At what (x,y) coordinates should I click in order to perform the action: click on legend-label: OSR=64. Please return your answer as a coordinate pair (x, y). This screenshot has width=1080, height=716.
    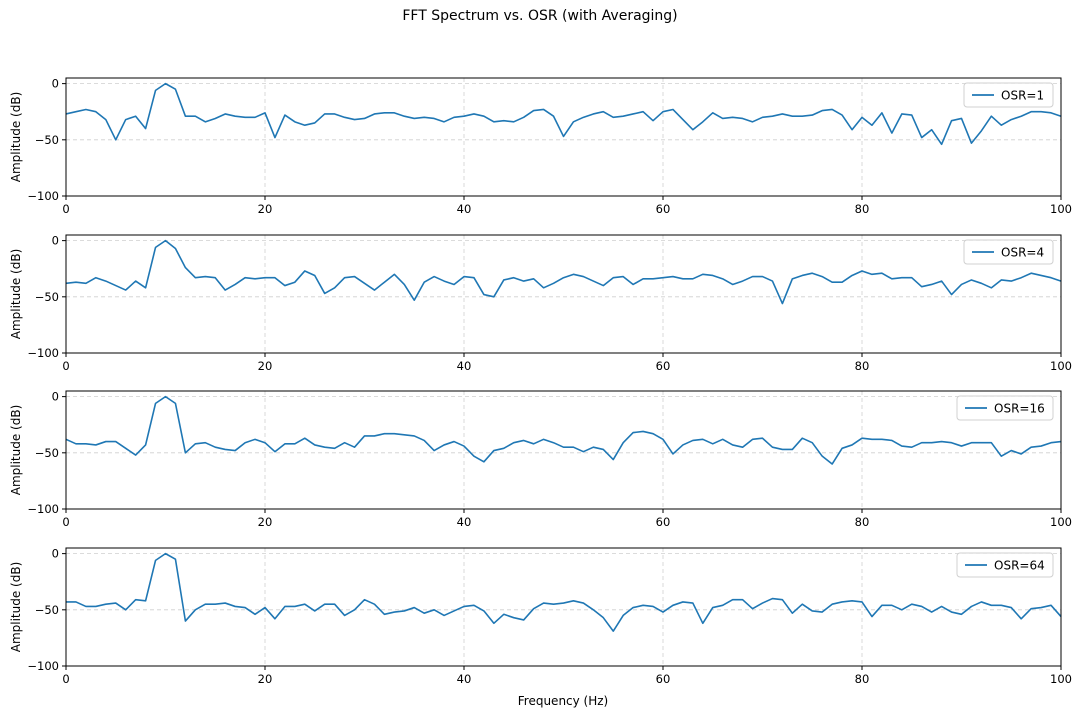
    Looking at the image, I should click on (1019, 566).